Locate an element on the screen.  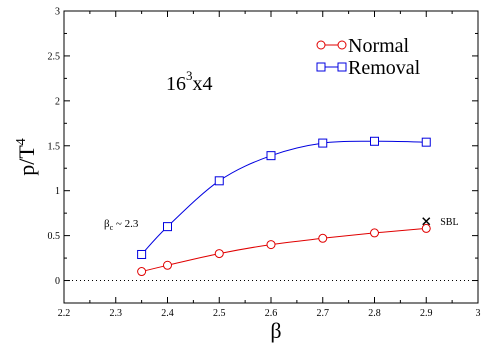
x-tick-label: 2.6 is located at coordinates (271, 313).